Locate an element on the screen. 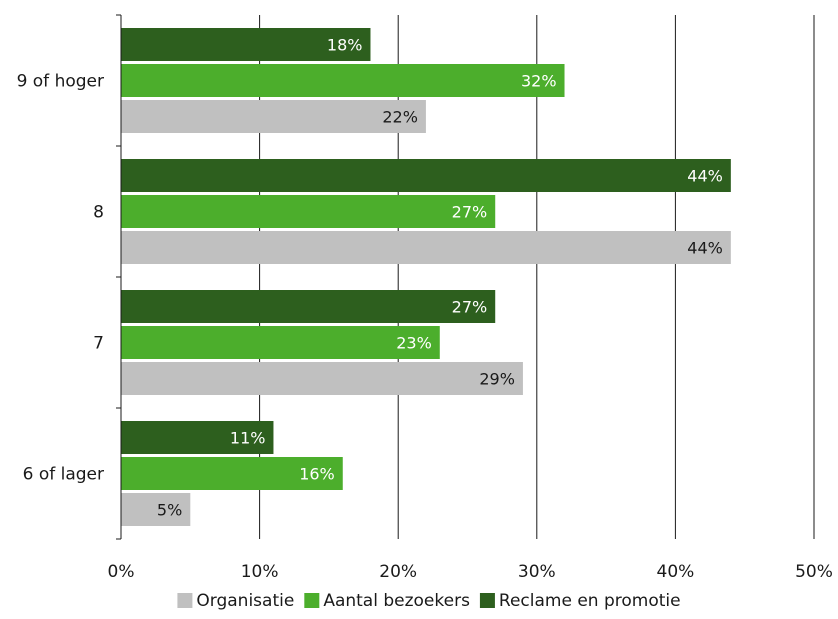  data-label: 11% is located at coordinates (248, 438).